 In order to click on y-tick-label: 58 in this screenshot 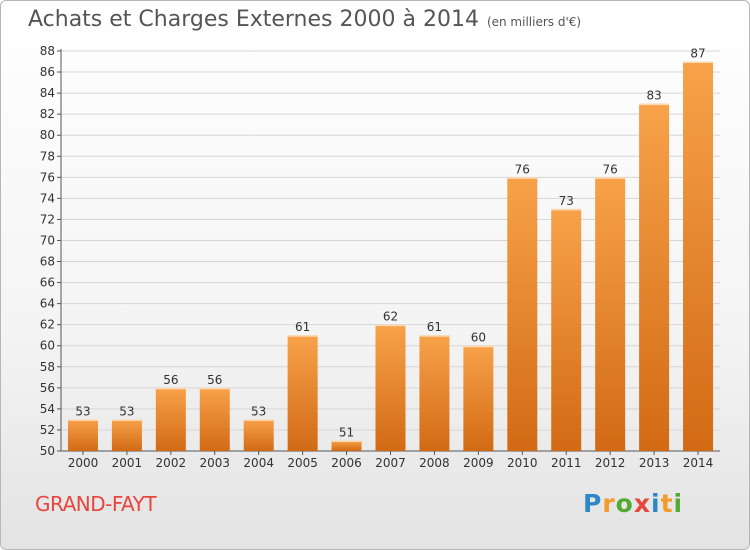, I will do `click(47, 367)`.